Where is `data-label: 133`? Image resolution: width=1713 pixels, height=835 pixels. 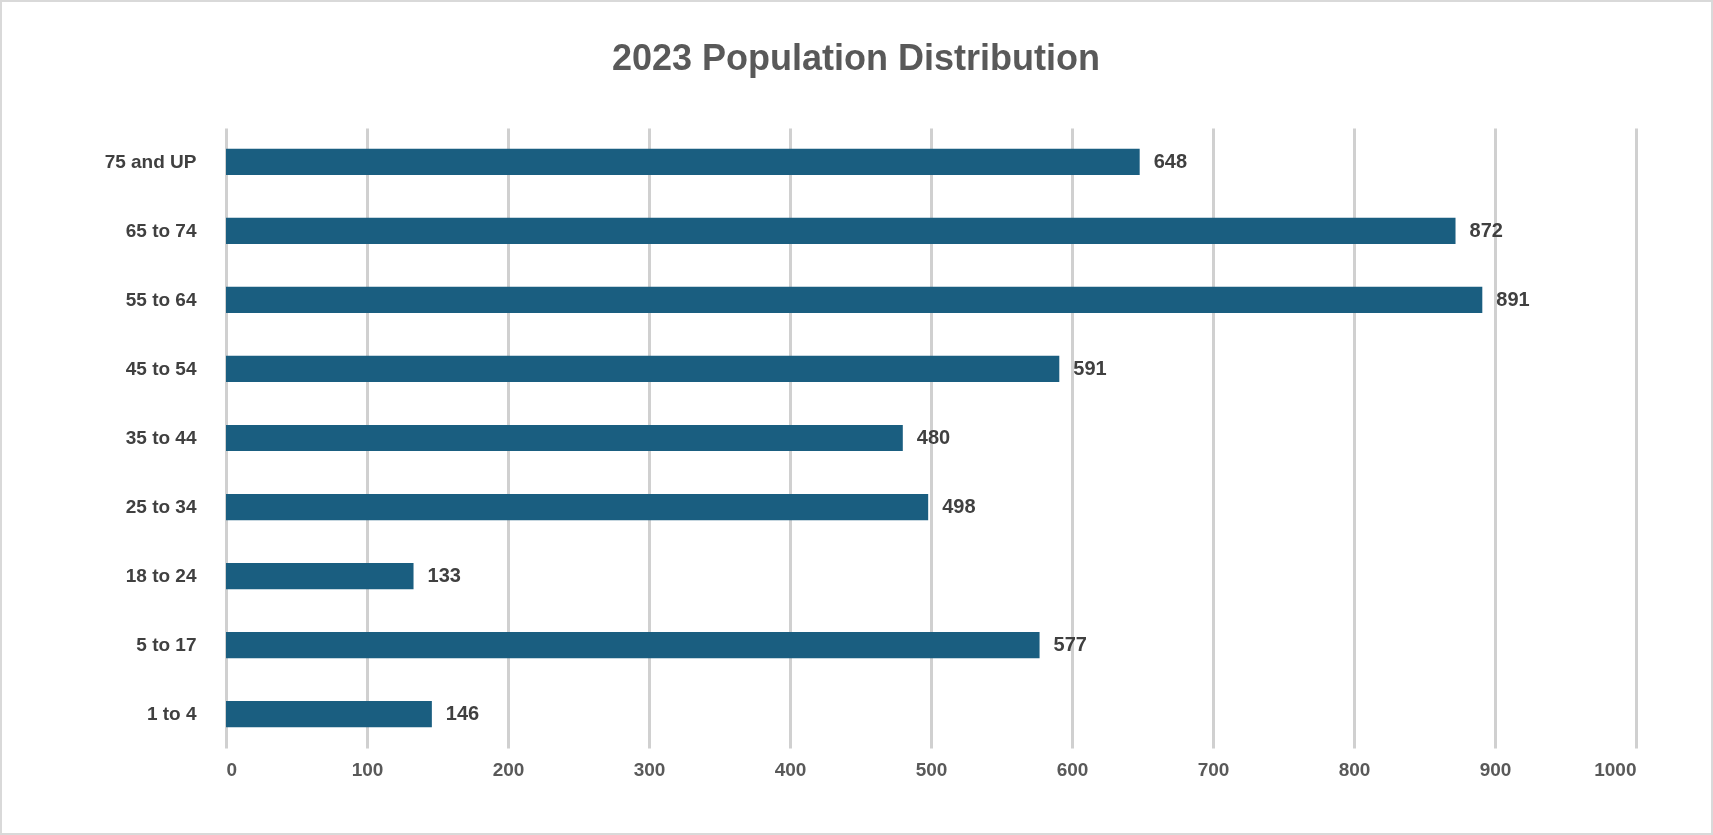
data-label: 133 is located at coordinates (444, 575).